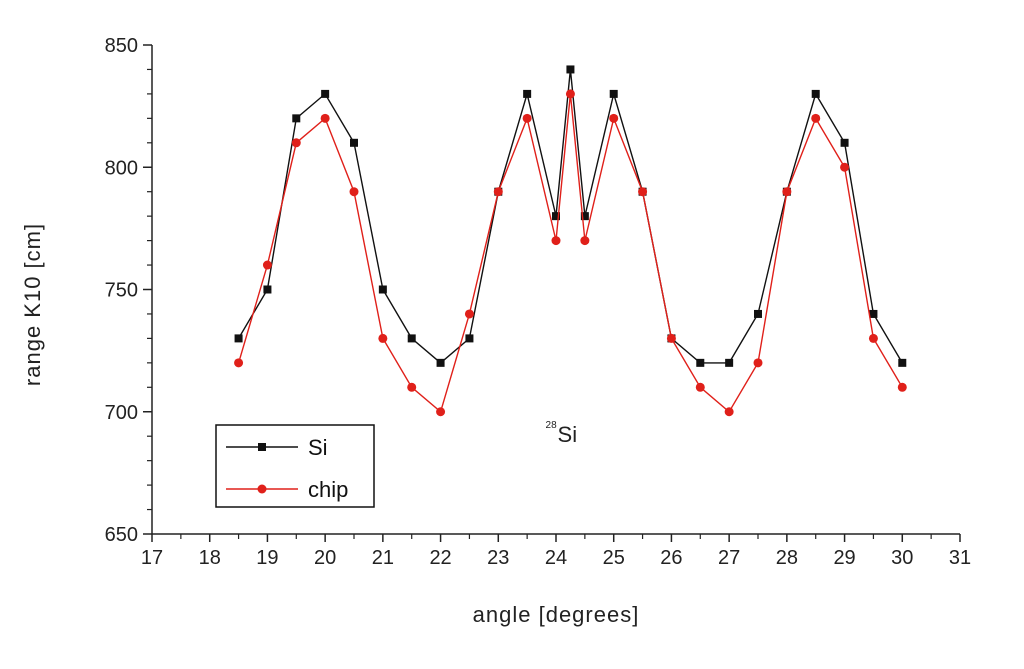 The height and width of the screenshot is (669, 1024). What do you see at coordinates (902, 558) in the screenshot?
I see `x-tick-label: 30` at bounding box center [902, 558].